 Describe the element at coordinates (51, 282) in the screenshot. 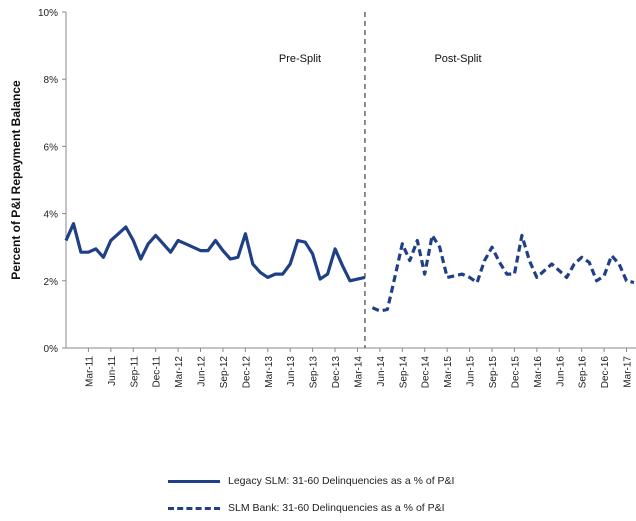

I see `y-tick-label: 2%` at that location.